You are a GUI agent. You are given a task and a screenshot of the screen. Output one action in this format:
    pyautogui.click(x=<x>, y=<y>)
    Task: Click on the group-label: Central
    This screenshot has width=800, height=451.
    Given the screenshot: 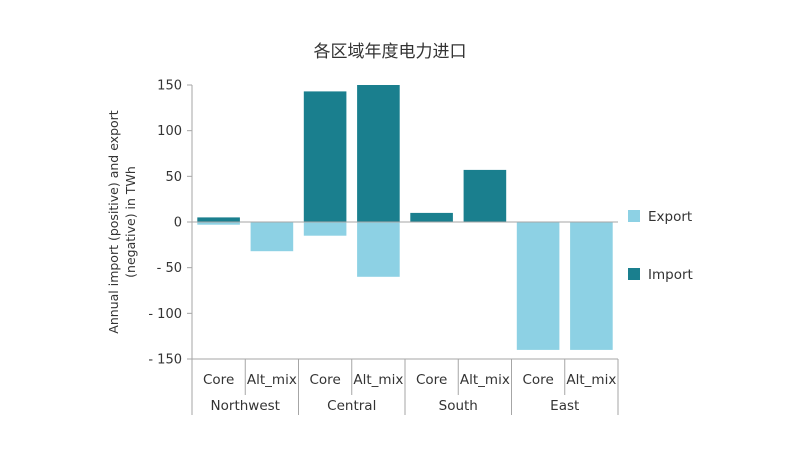 What is the action you would take?
    pyautogui.click(x=351, y=406)
    